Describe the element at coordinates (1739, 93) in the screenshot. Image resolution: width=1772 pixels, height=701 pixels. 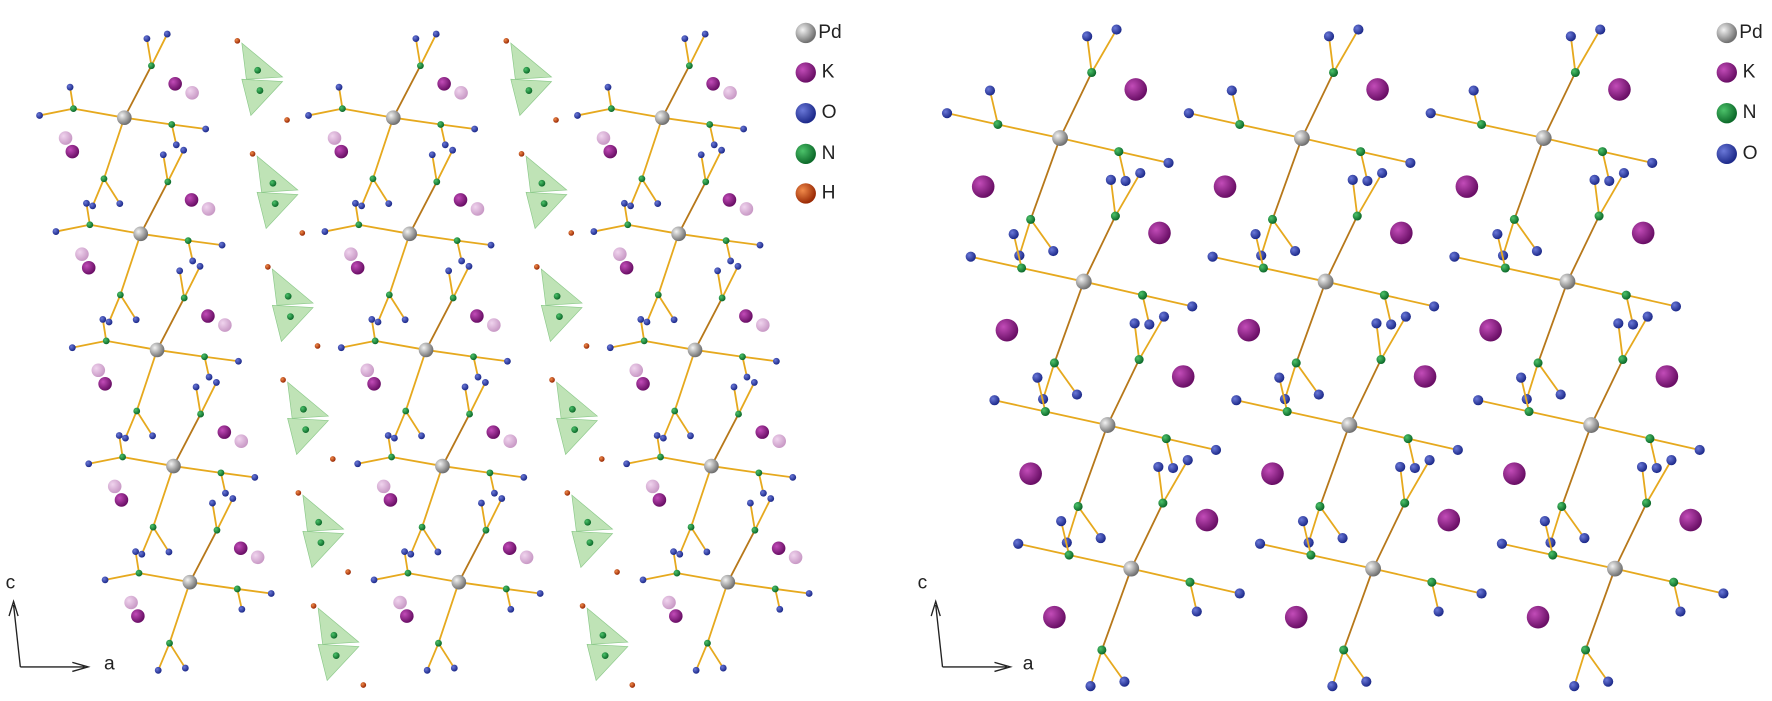
I see `legend-right: Pd K N O` at that location.